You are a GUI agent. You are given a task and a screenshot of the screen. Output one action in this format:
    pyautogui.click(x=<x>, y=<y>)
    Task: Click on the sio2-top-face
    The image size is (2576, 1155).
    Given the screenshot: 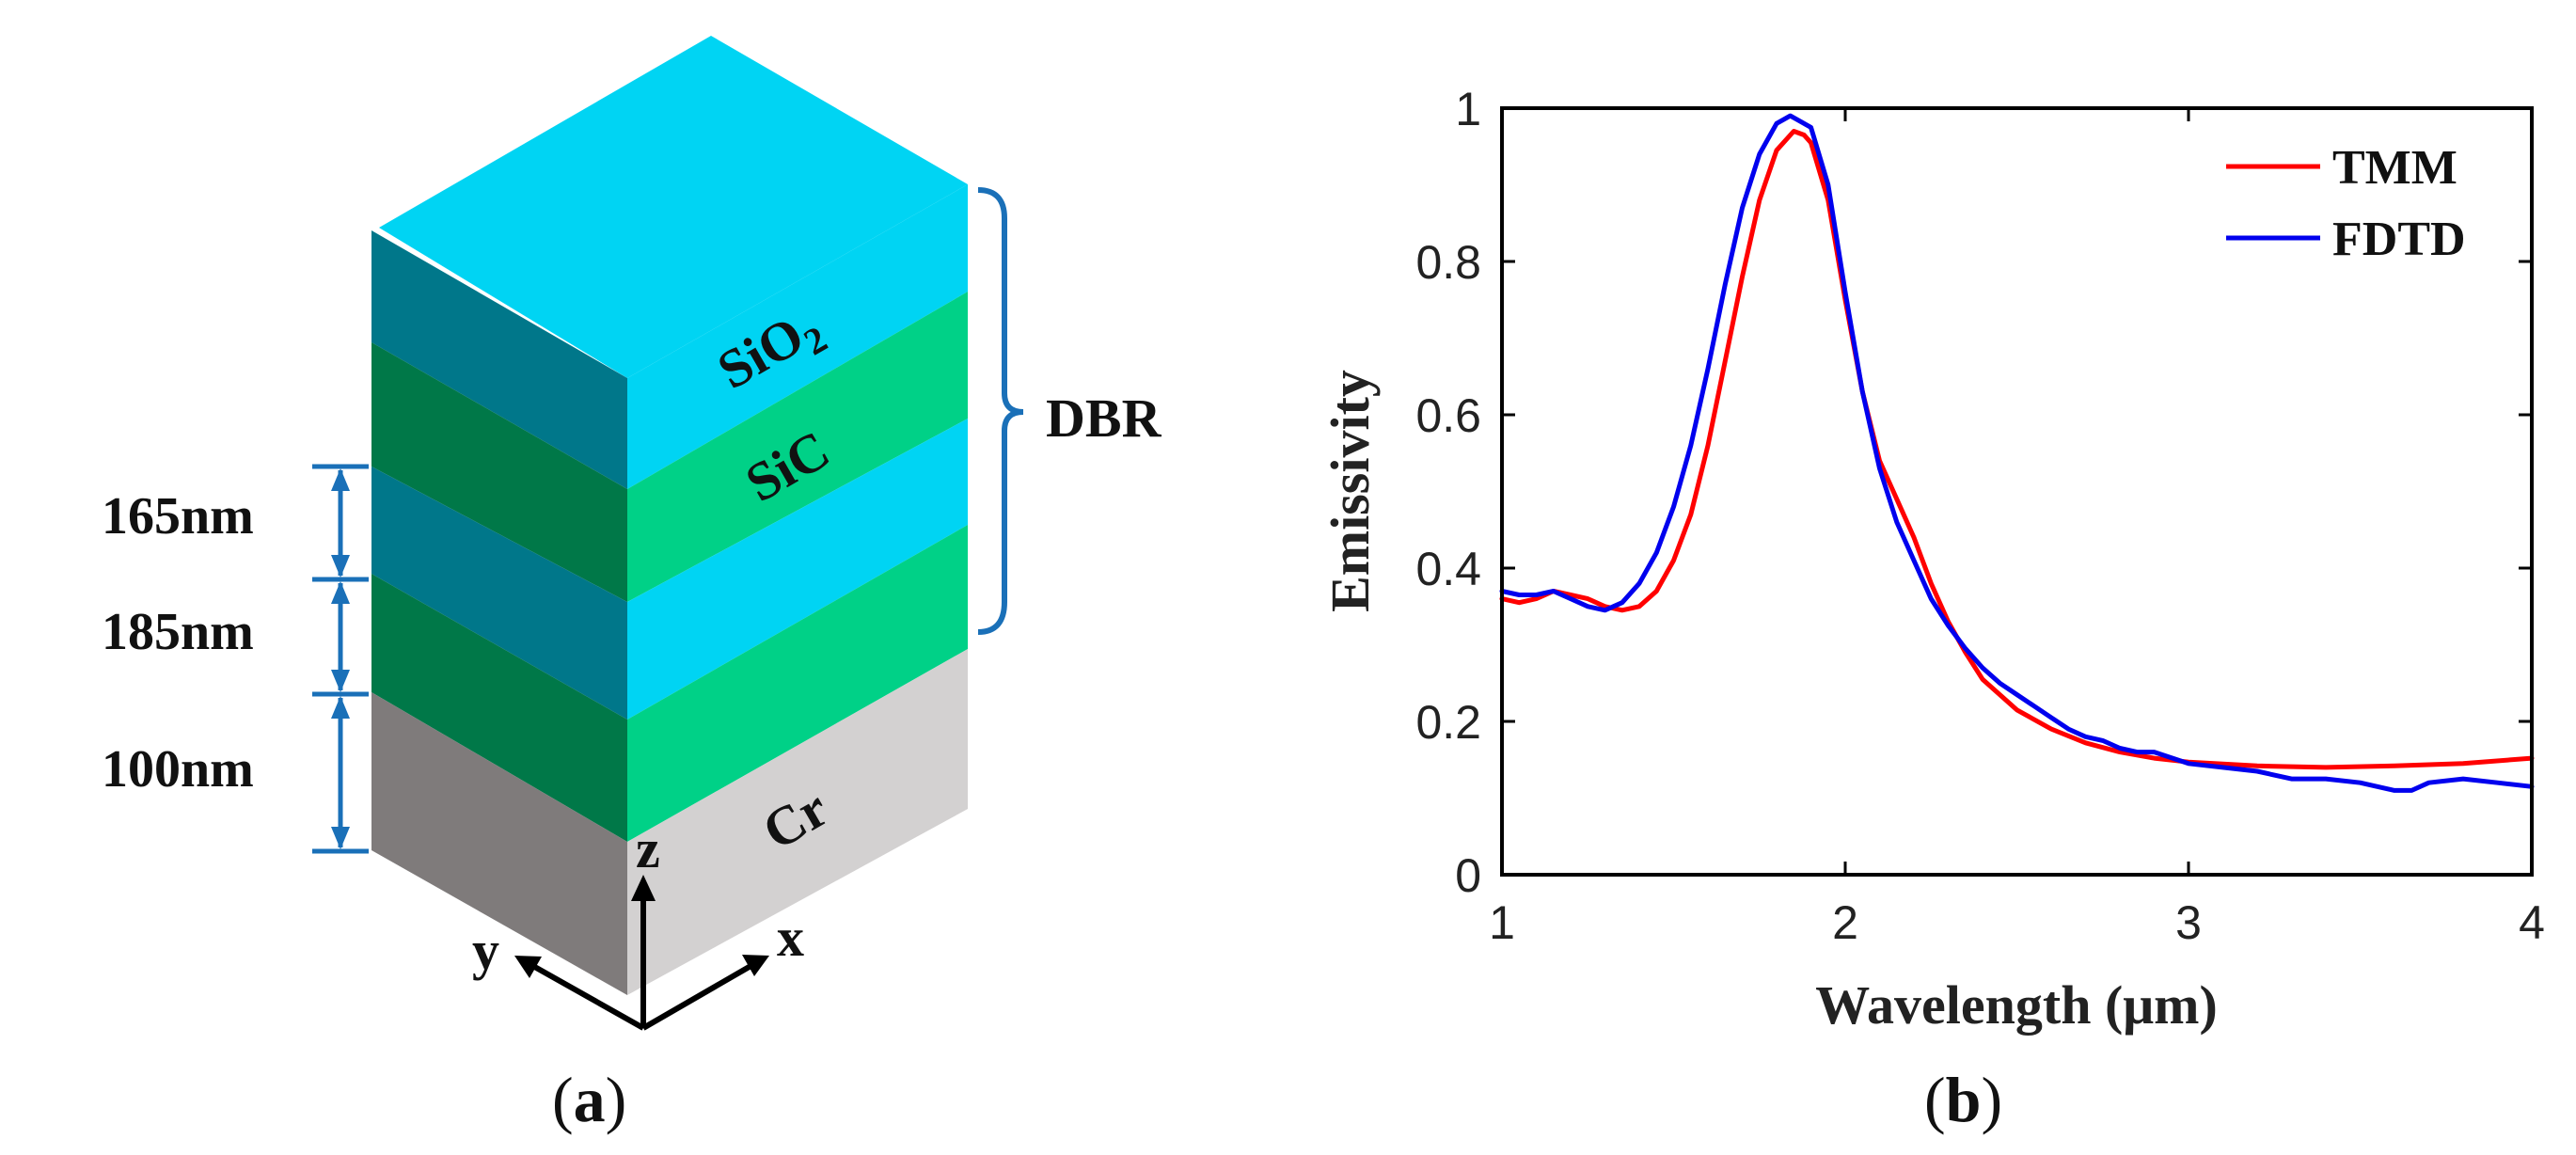 What is the action you would take?
    pyautogui.click(x=673, y=207)
    